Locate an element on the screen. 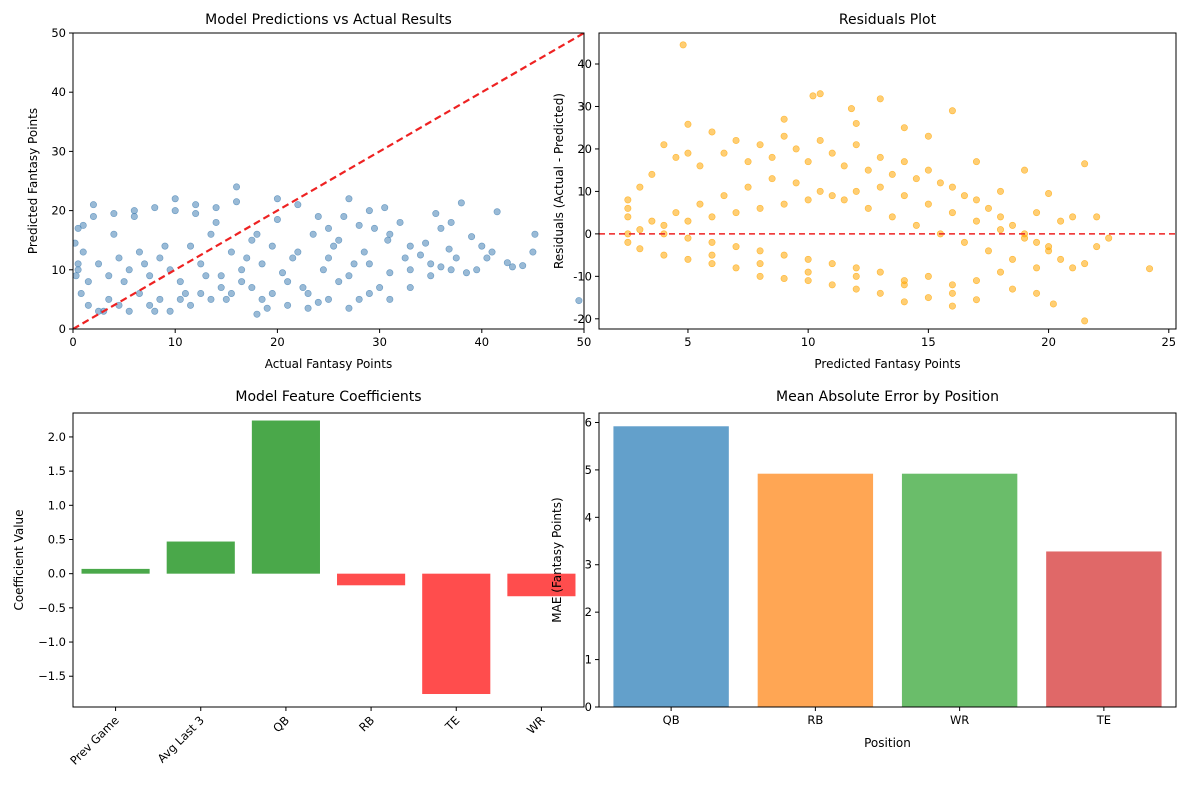  y-tick-label: 1 is located at coordinates (588, 660).